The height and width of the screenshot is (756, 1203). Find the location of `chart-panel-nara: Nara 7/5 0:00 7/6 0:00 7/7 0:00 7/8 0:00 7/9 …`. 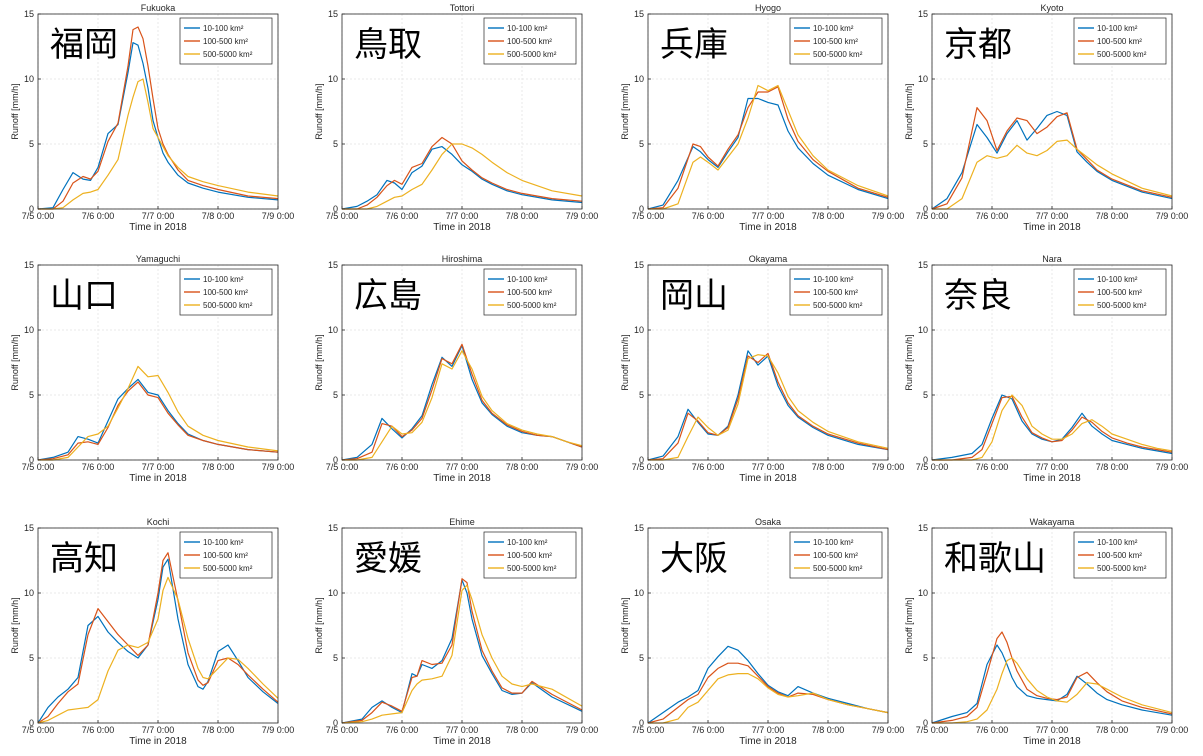

chart-panel-nara: Nara 7/5 0:00 7/6 0:00 7/7 0:00 7/8 0:00 7/9 … is located at coordinates (1046, 369).